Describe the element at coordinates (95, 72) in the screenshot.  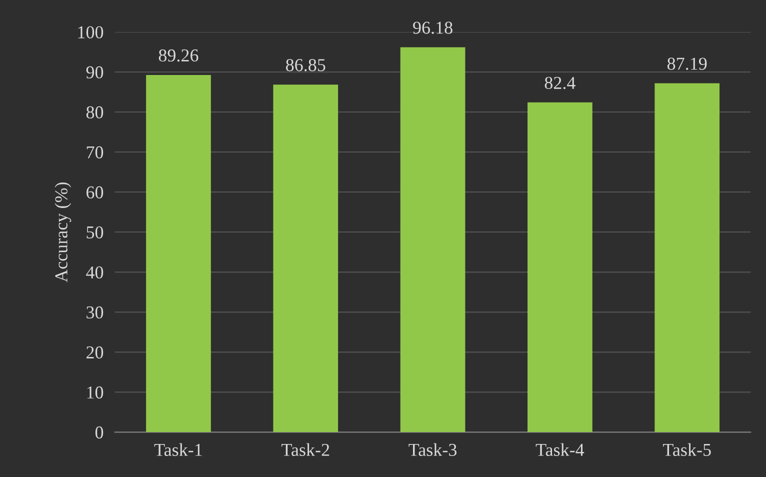
I see `y-tick-label: 90` at that location.